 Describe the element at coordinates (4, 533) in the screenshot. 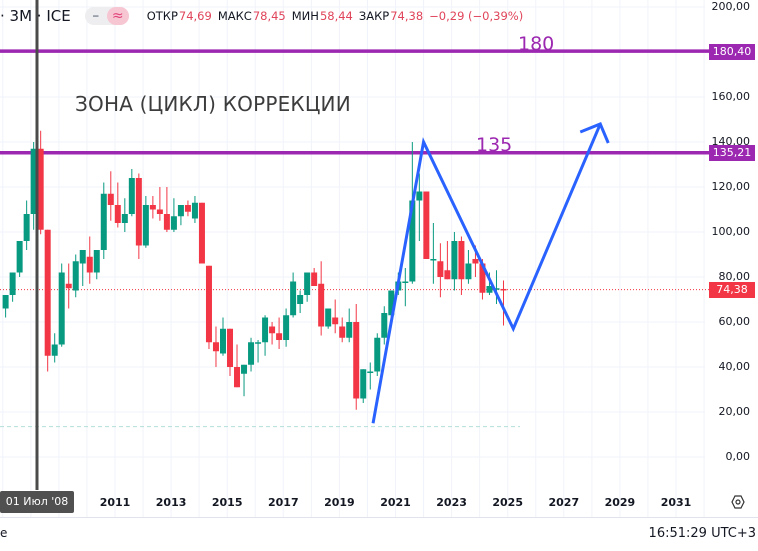

I see `footer-left-text: e` at that location.